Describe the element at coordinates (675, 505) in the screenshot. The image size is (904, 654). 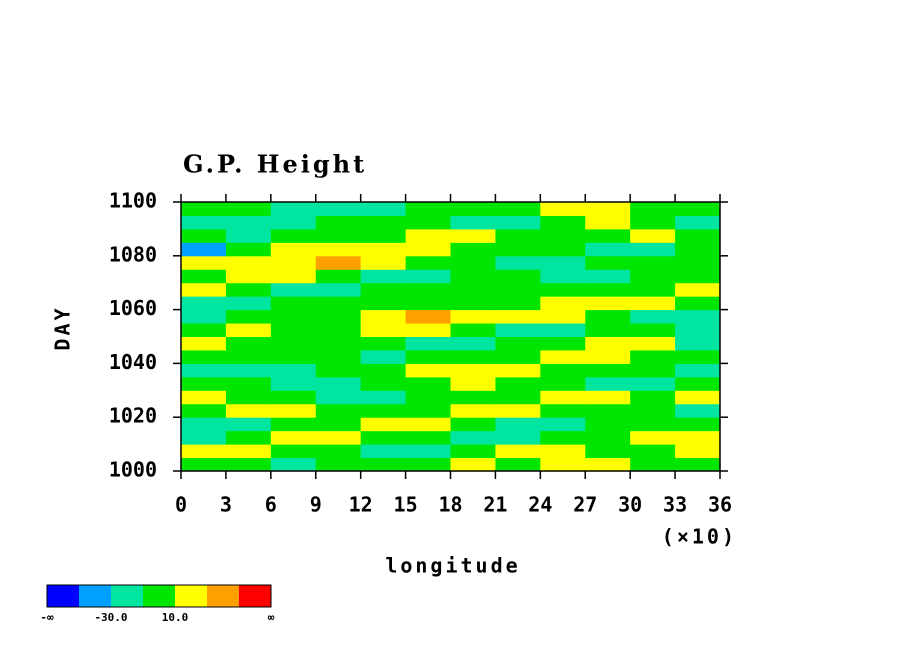
I see `x-tick-label: 33` at that location.